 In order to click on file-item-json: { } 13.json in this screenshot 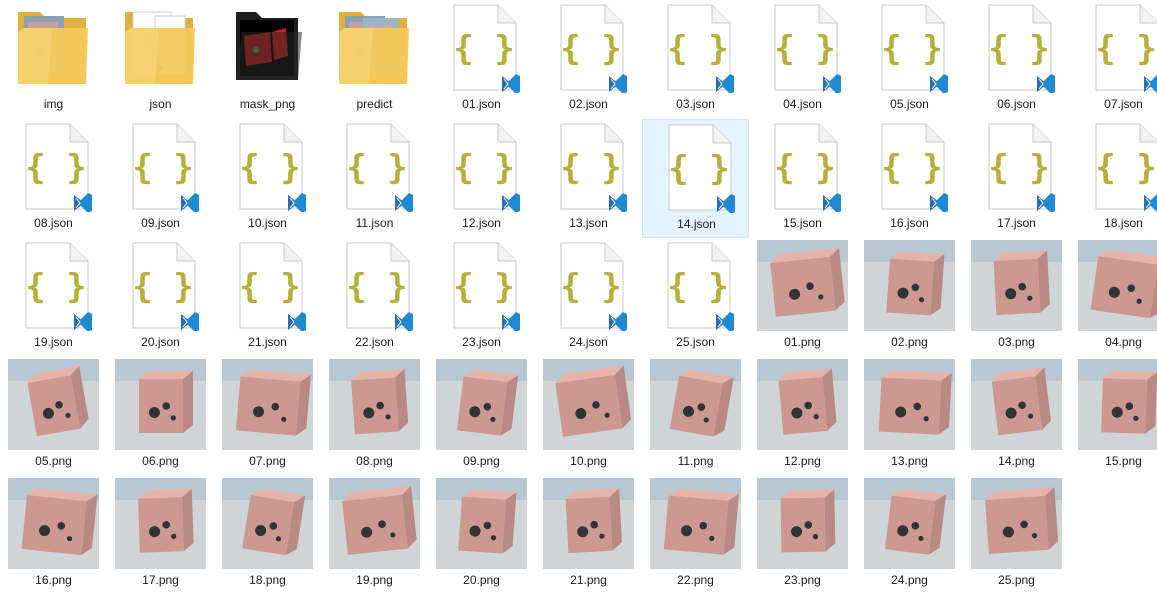, I will do `click(588, 178)`.